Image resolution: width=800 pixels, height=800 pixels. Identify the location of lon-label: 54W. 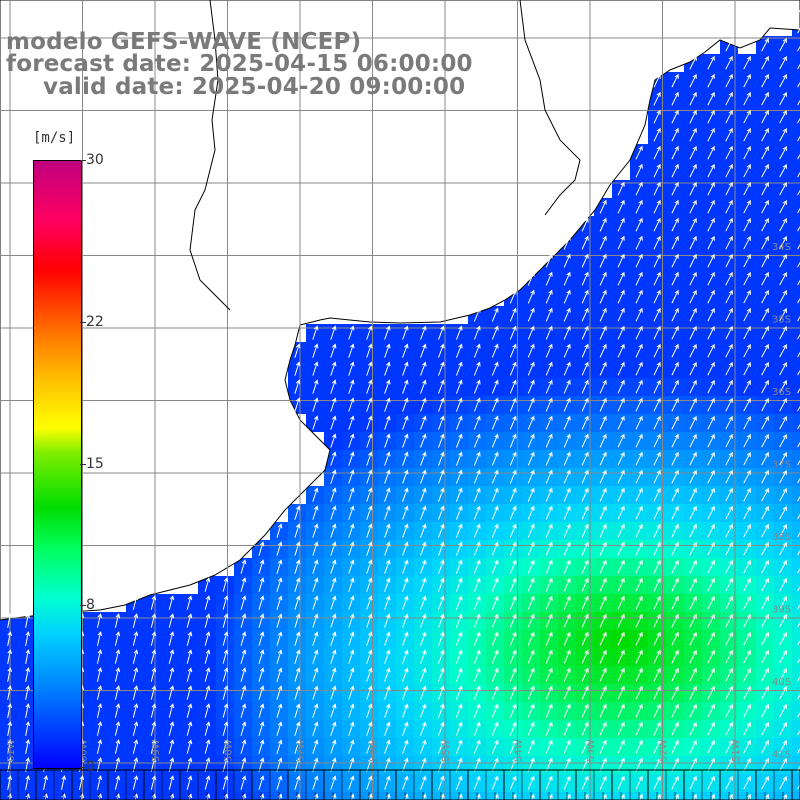
(519, 750).